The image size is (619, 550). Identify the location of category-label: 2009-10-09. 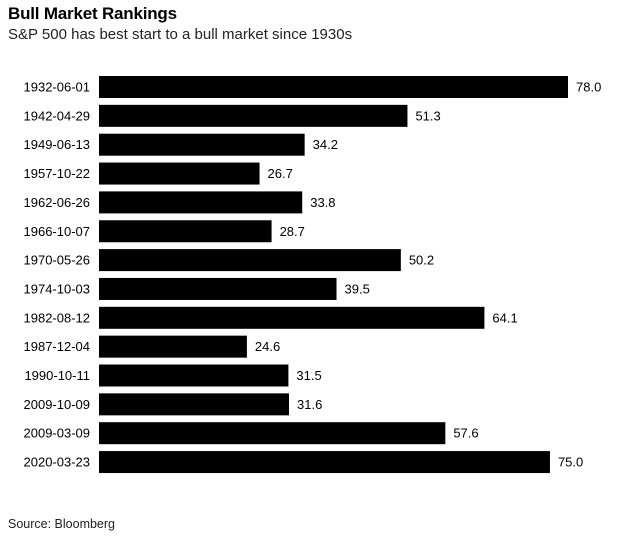
(57, 404).